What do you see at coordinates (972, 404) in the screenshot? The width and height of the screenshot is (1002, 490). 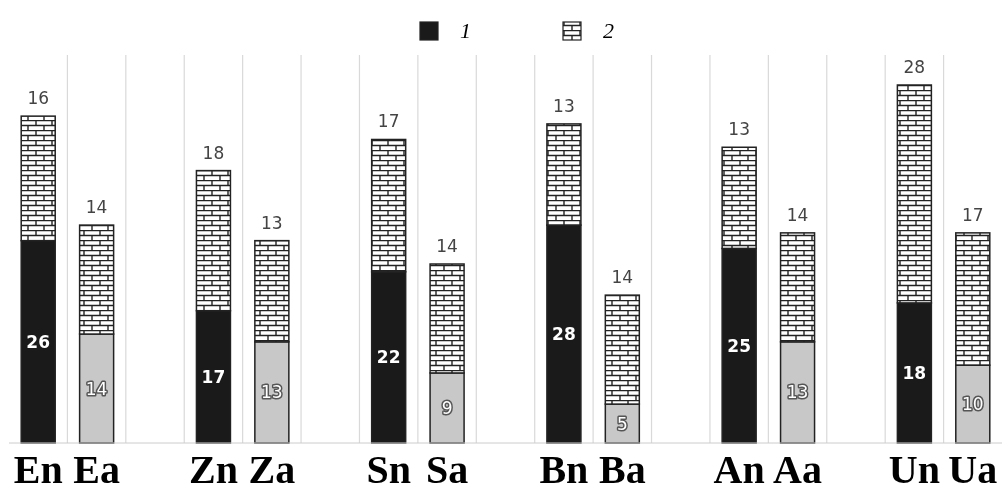 I see `data-label: 10` at bounding box center [972, 404].